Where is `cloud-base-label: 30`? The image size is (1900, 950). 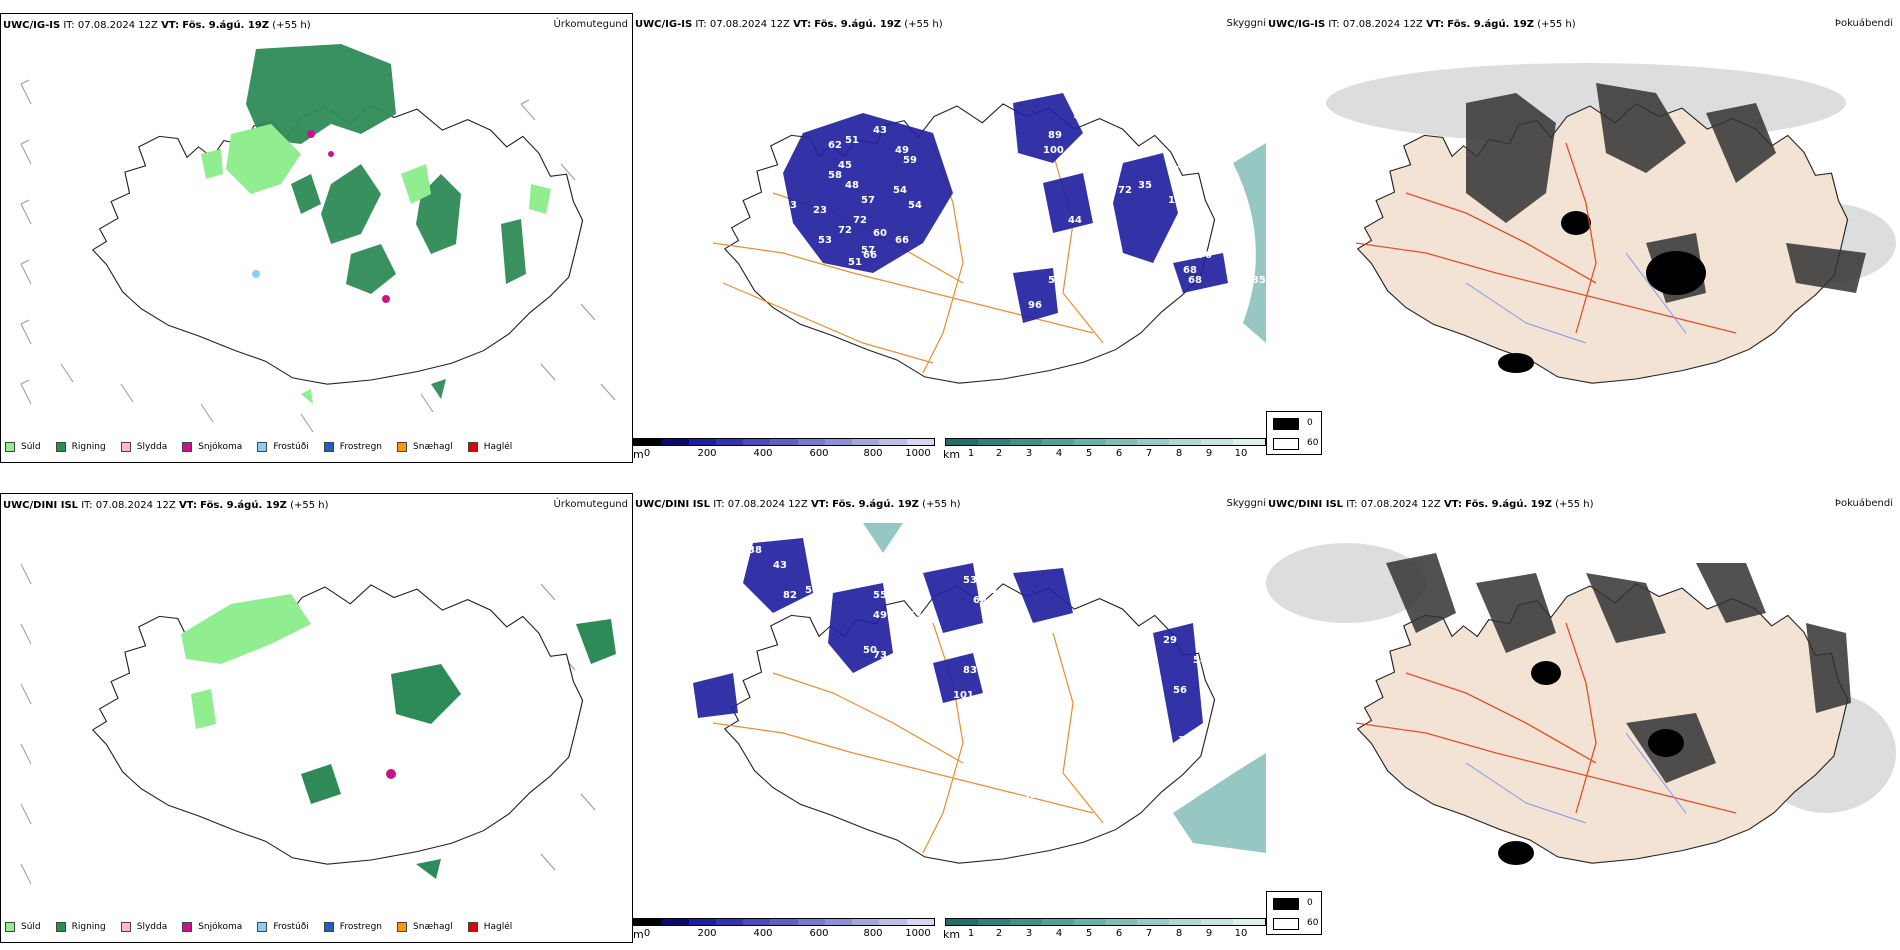 cloud-base-label: 30 is located at coordinates (1095, 185).